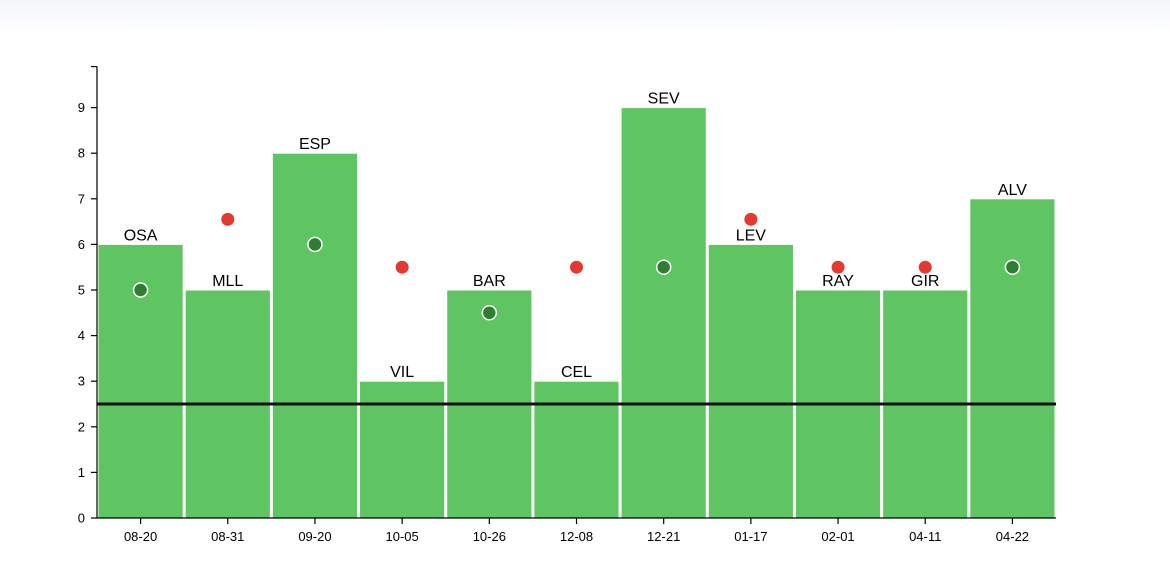  Describe the element at coordinates (837, 536) in the screenshot. I see `x-tick-label-02-01: 02-01` at that location.